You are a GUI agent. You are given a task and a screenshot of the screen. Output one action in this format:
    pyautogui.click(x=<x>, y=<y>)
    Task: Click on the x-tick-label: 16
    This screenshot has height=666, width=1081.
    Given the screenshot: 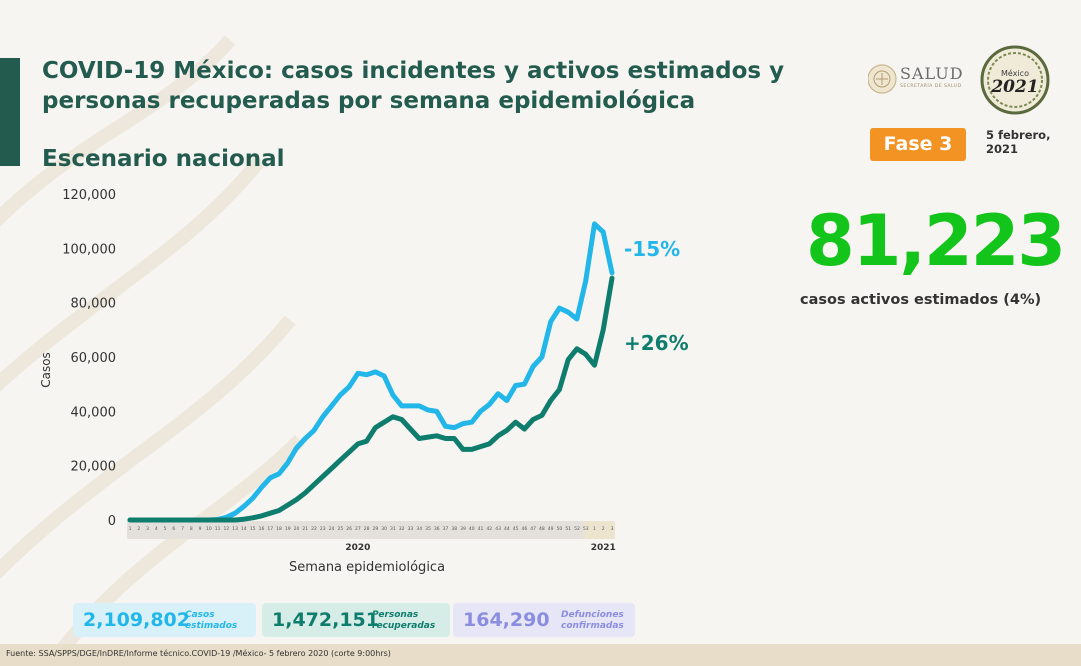 What is the action you would take?
    pyautogui.click(x=262, y=529)
    